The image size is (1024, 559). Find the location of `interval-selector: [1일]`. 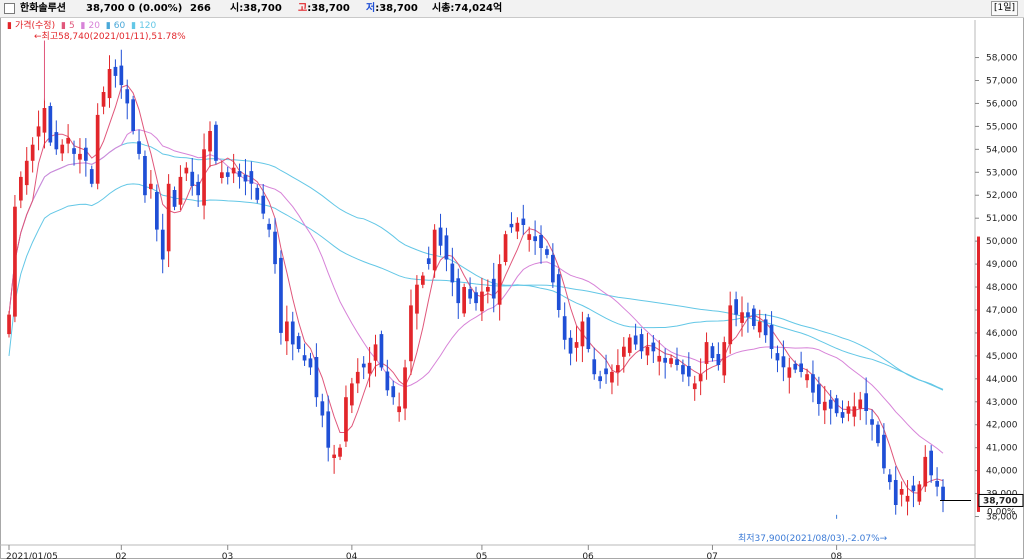

interval-selector: [1일] is located at coordinates (1004, 8).